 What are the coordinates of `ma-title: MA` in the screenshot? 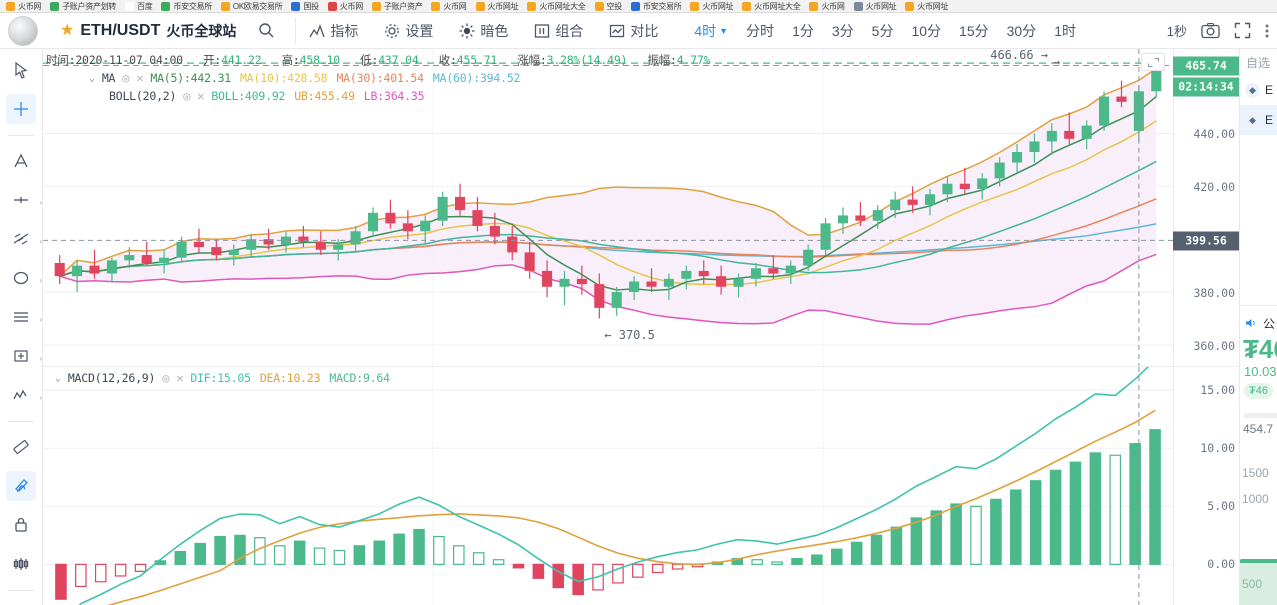 It's located at (108, 78).